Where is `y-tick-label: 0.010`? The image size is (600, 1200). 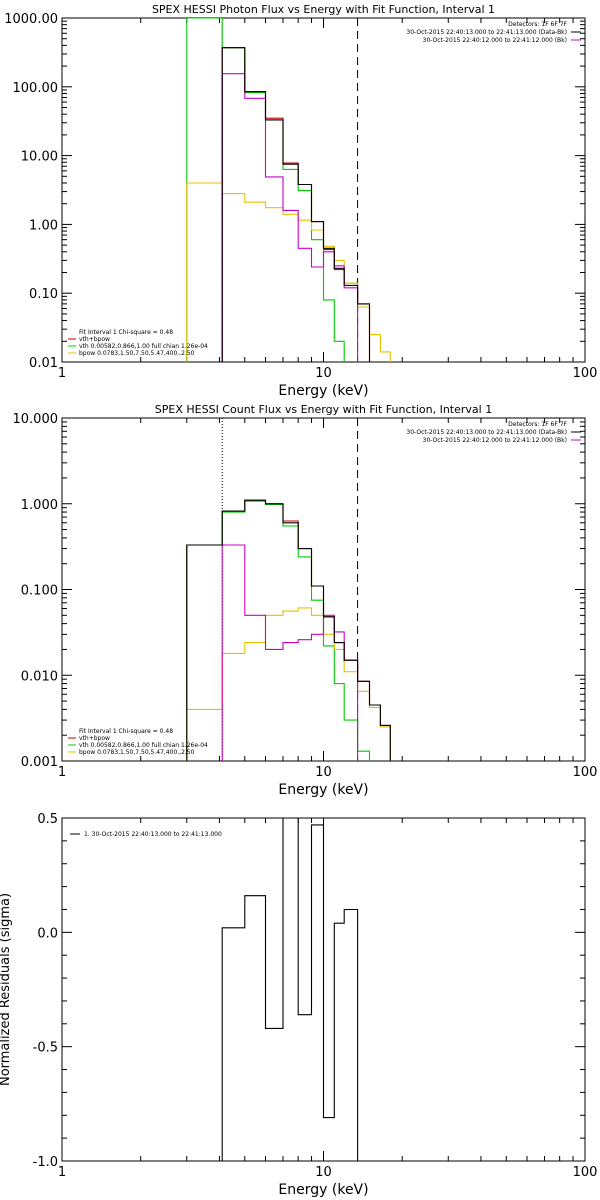
y-tick-label: 0.010 is located at coordinates (39, 676).